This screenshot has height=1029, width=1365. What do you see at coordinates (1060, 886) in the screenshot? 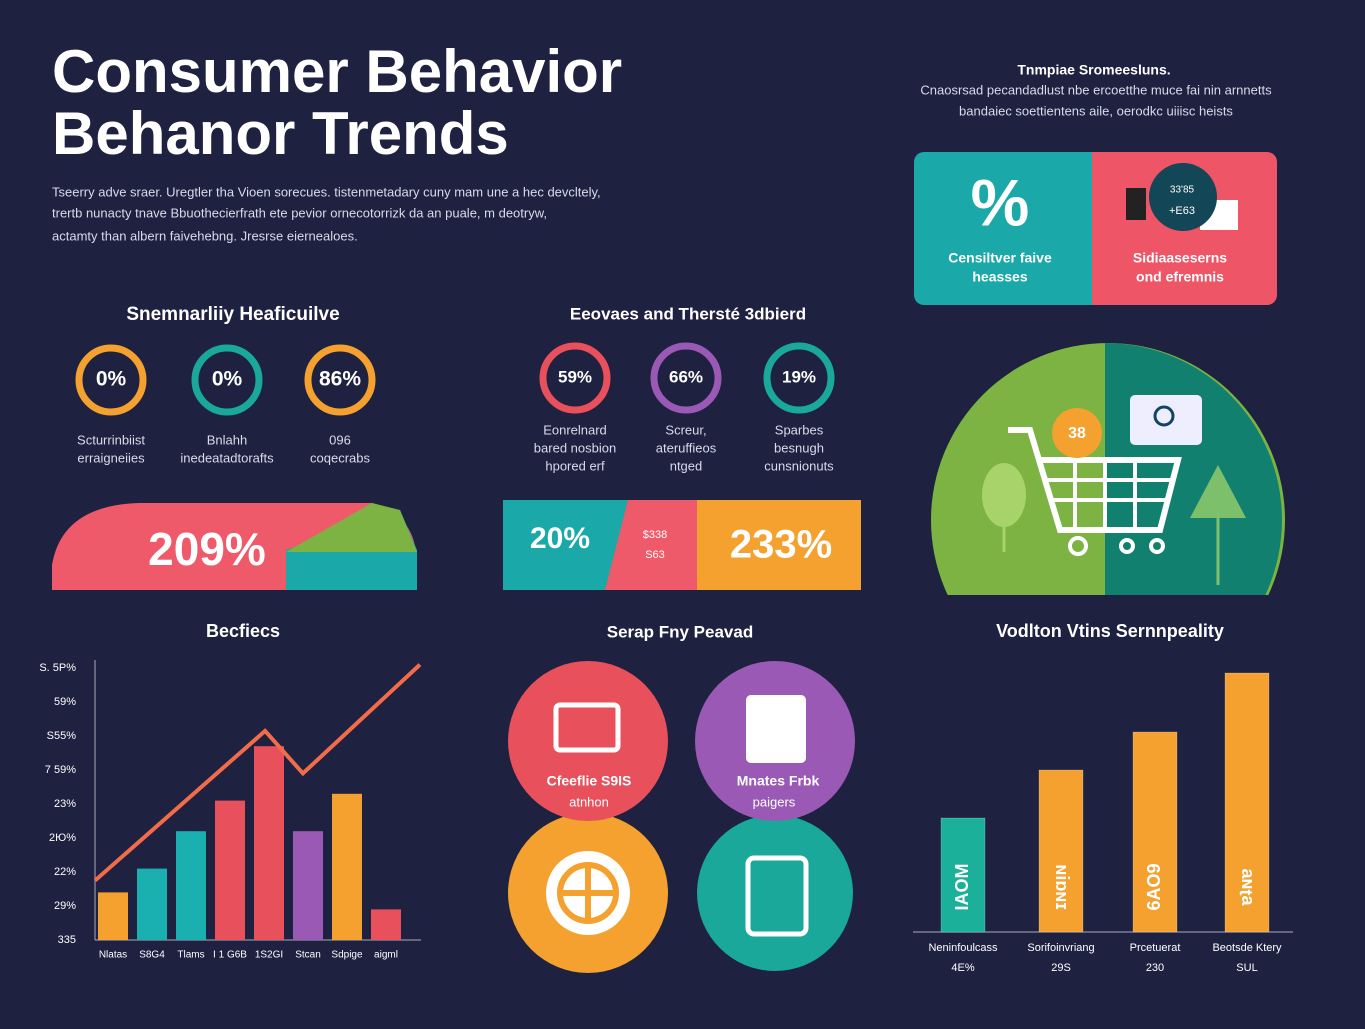
I see `bar-label: ɪɴɑᴉɴ` at bounding box center [1060, 886].